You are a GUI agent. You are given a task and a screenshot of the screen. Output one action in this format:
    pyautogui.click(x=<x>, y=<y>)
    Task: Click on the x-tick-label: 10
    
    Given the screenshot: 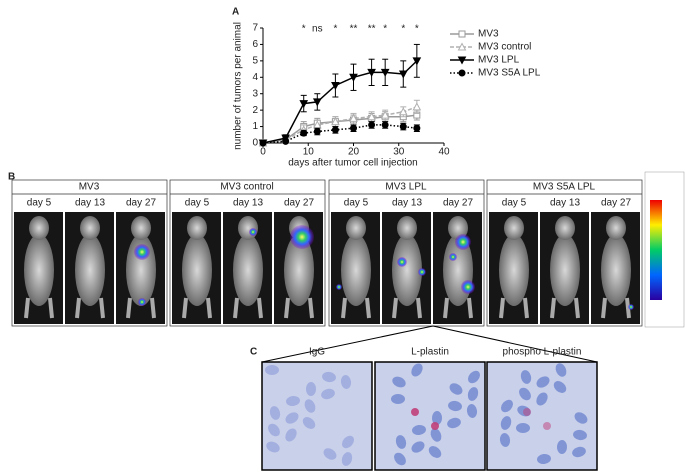 What is the action you would take?
    pyautogui.click(x=309, y=152)
    